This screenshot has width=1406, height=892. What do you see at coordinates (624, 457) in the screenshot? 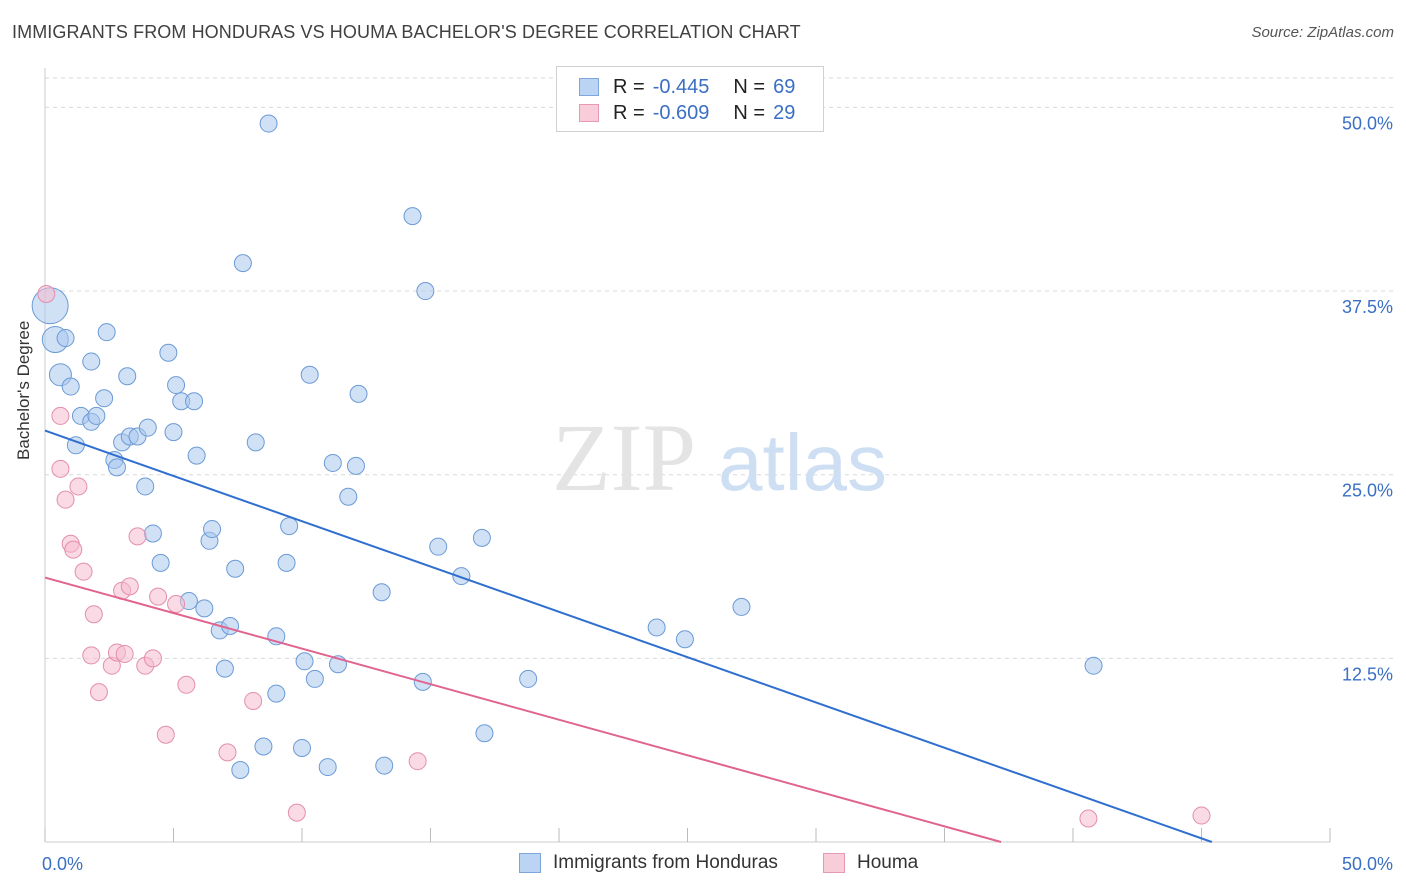
I see `watermark-zip: ZIP` at bounding box center [624, 457].